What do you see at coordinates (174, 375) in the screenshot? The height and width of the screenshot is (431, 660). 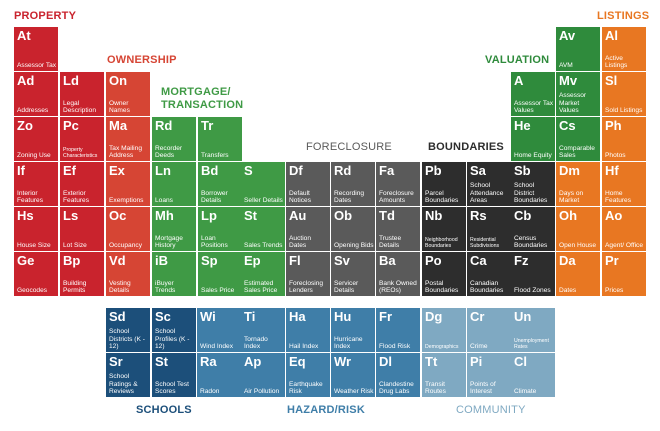 I see `tile-school-test-scores: St School Test Scores` at bounding box center [174, 375].